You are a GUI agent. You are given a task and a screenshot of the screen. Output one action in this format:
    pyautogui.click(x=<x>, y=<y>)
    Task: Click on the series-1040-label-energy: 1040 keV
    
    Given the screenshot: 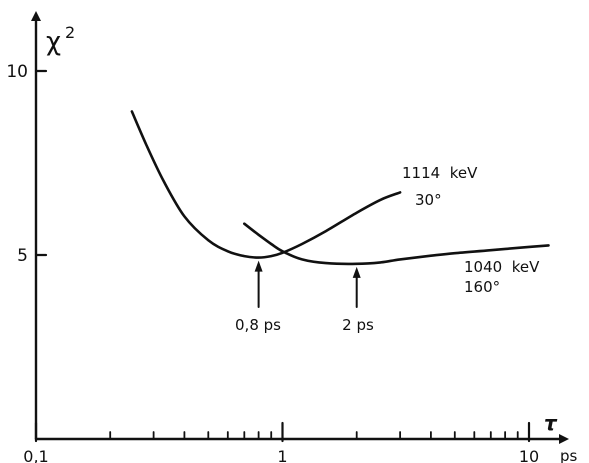 What is the action you would take?
    pyautogui.click(x=502, y=267)
    